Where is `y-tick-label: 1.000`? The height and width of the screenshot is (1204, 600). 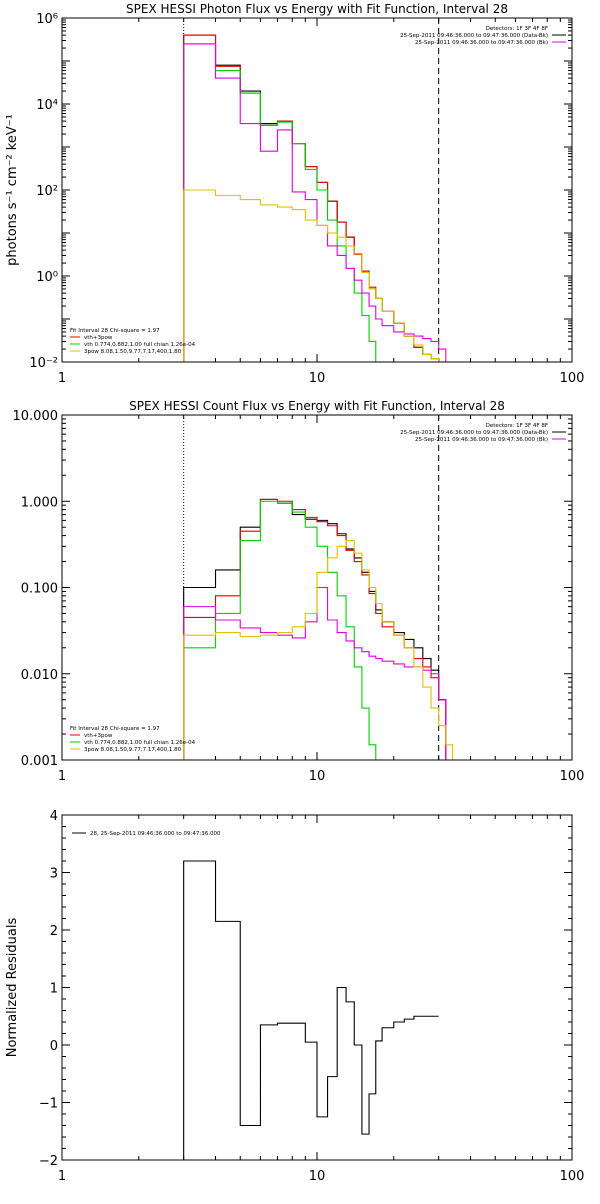 y-tick-label: 1.000 is located at coordinates (39, 502).